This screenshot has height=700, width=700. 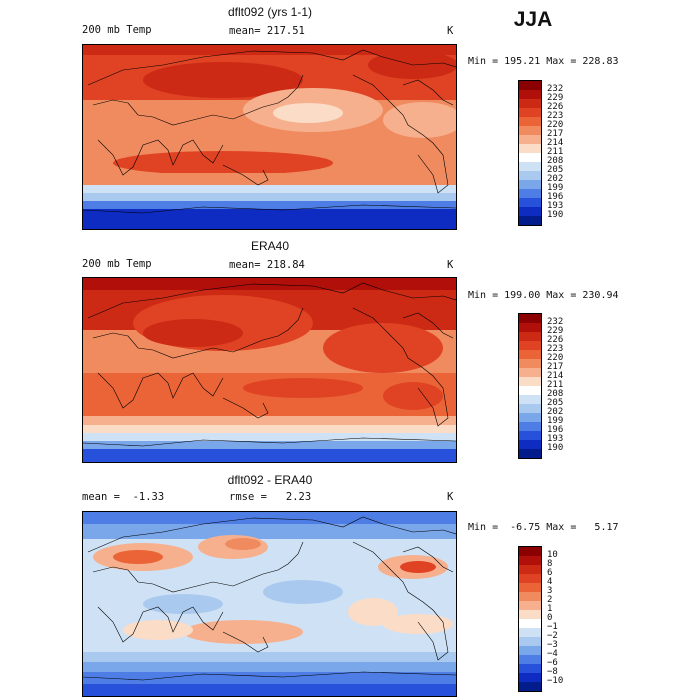 I want to click on panel-3-title: dflt092 - ERA40, so click(x=270, y=480).